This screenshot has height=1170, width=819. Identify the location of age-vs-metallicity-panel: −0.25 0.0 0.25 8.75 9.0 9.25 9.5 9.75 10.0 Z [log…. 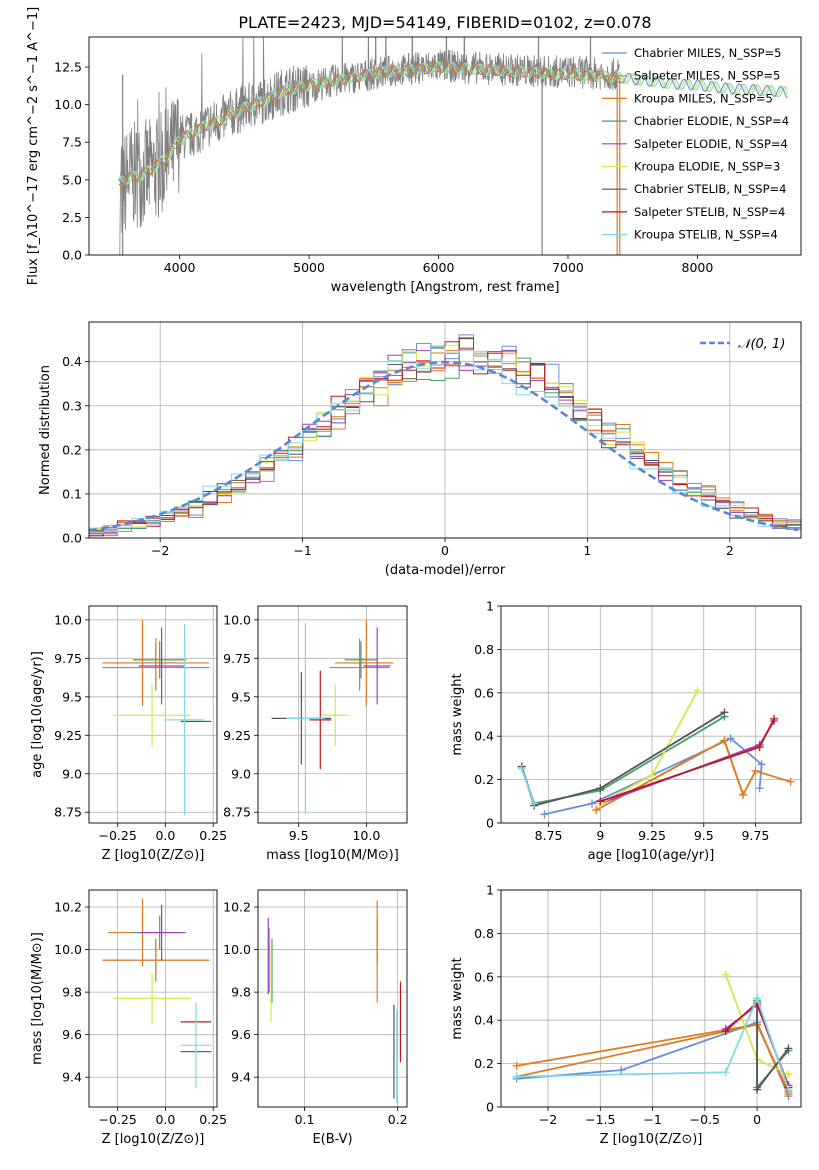
(128, 734).